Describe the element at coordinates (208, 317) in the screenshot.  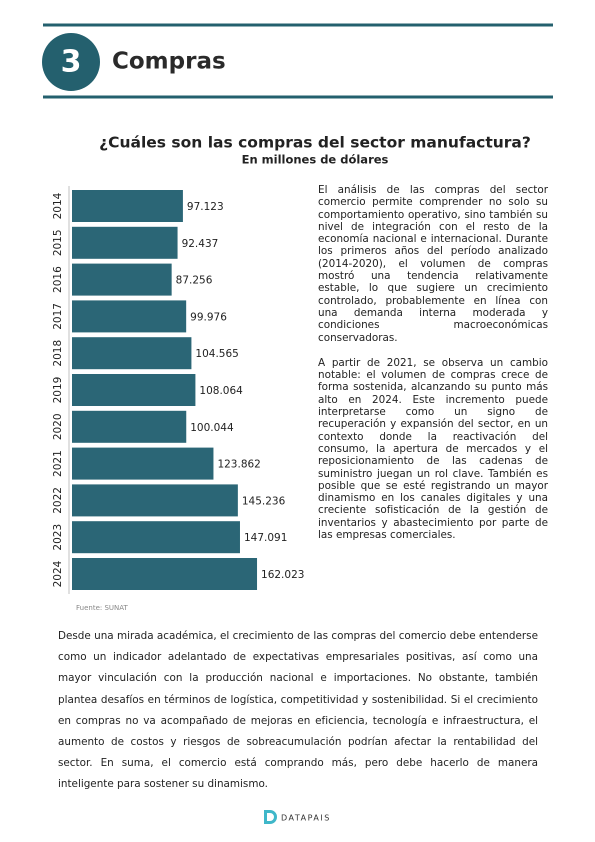
I see `value-label: 99.976` at that location.